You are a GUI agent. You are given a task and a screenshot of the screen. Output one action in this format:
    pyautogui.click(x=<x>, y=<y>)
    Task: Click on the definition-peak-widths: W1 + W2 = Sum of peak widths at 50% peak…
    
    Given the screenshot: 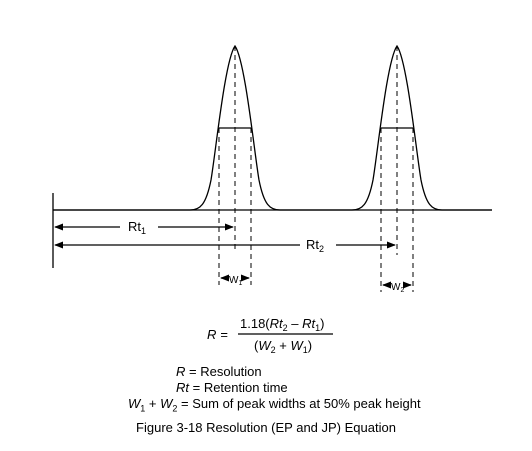 What is the action you would take?
    pyautogui.click(x=274, y=405)
    